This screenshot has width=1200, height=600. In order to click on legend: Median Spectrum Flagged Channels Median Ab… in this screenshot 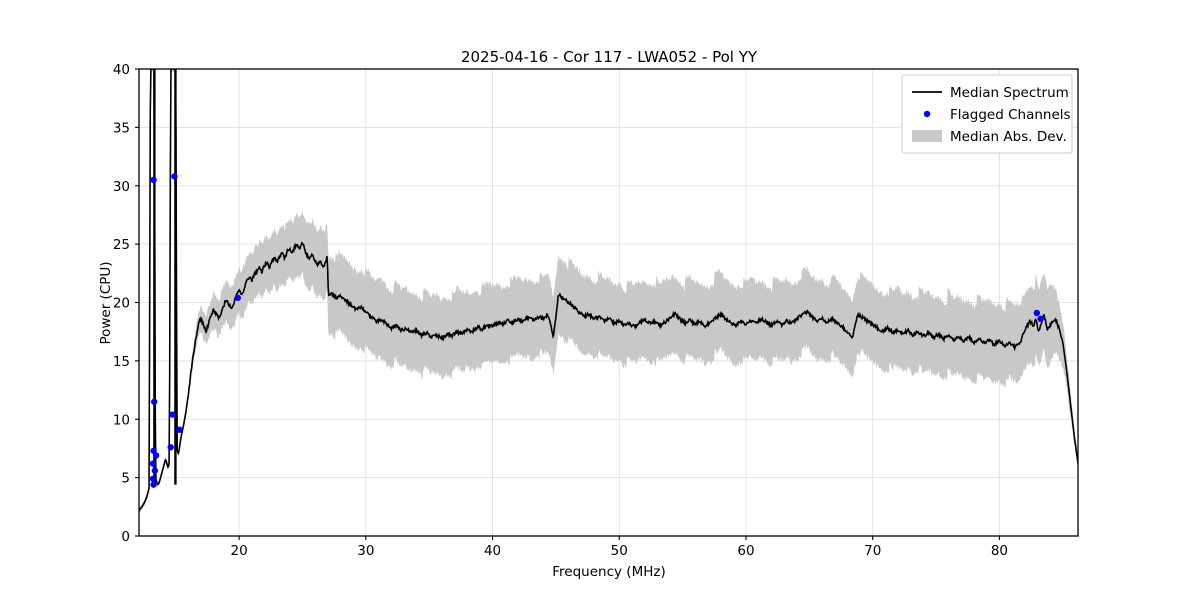, I will do `click(987, 114)`.